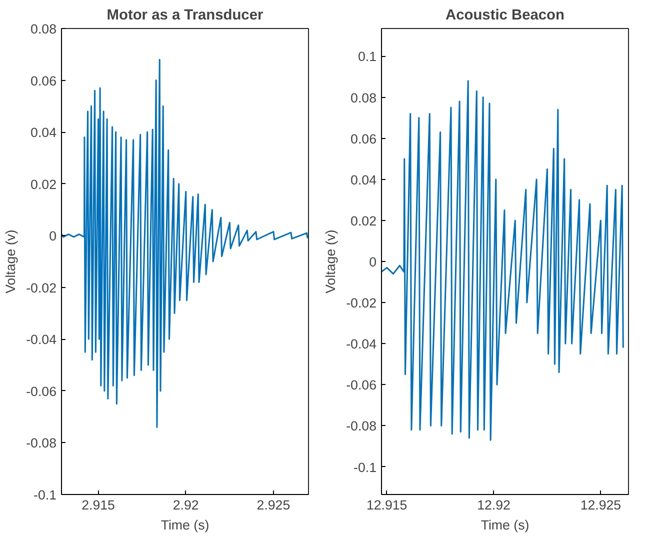 The image size is (645, 539). I want to click on x-tick-label: 2.925, so click(273, 505).